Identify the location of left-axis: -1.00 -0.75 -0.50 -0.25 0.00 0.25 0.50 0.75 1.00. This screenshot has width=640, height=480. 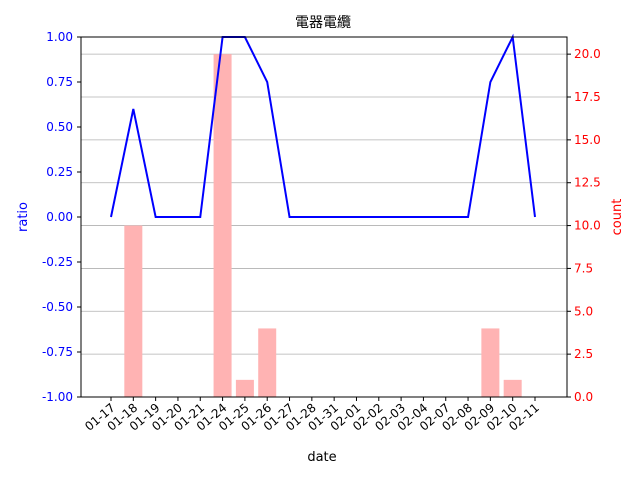
(61, 217).